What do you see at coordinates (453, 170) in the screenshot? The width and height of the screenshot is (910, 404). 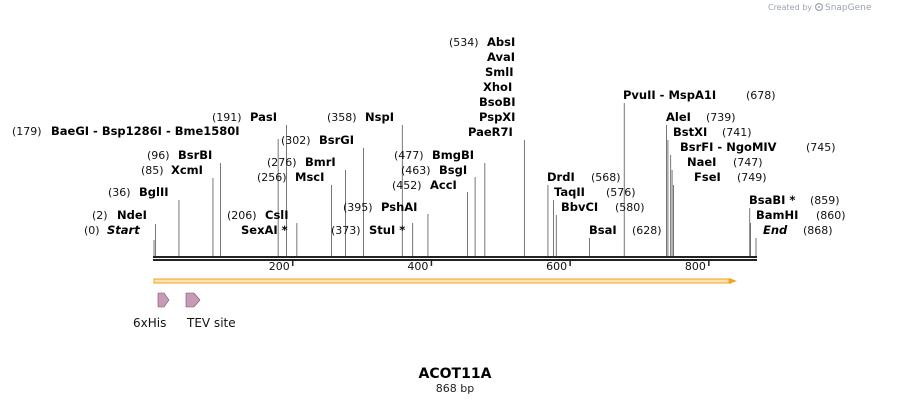 I see `enzyme-name: BsgI` at bounding box center [453, 170].